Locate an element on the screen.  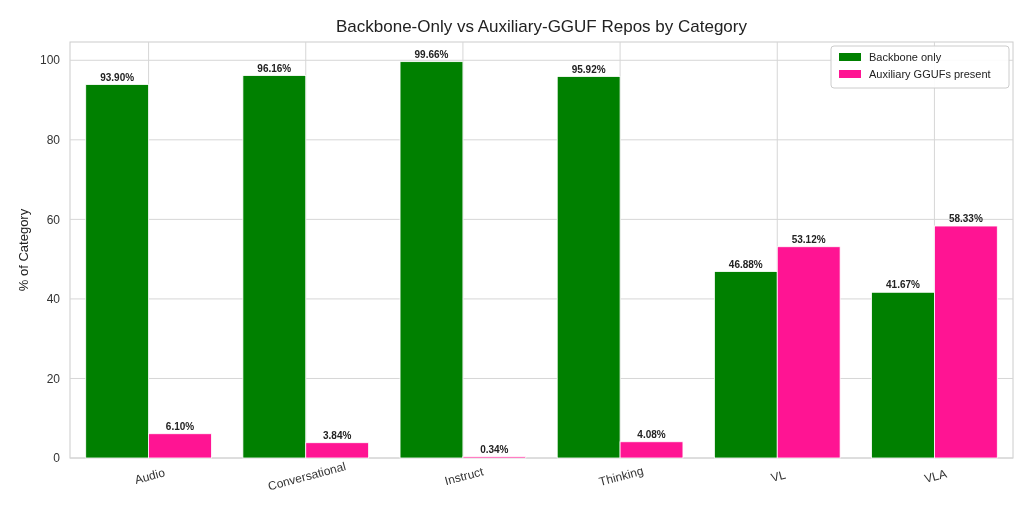
data-label: 0.34% is located at coordinates (494, 449).